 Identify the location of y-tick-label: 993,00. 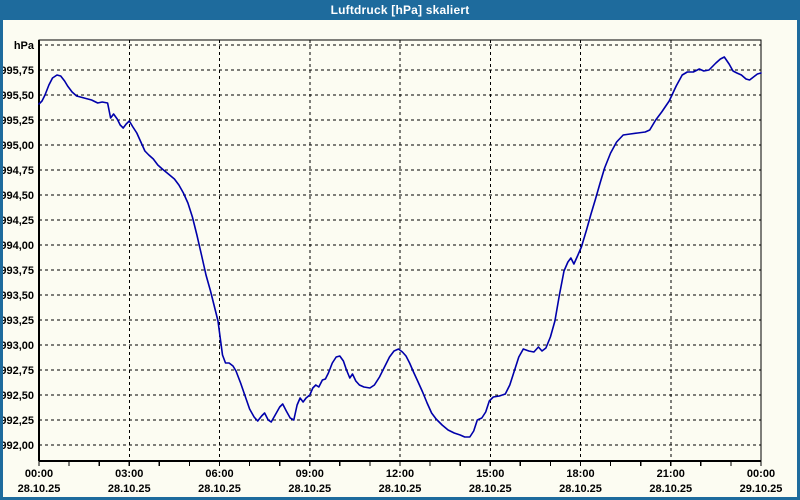
(18, 346).